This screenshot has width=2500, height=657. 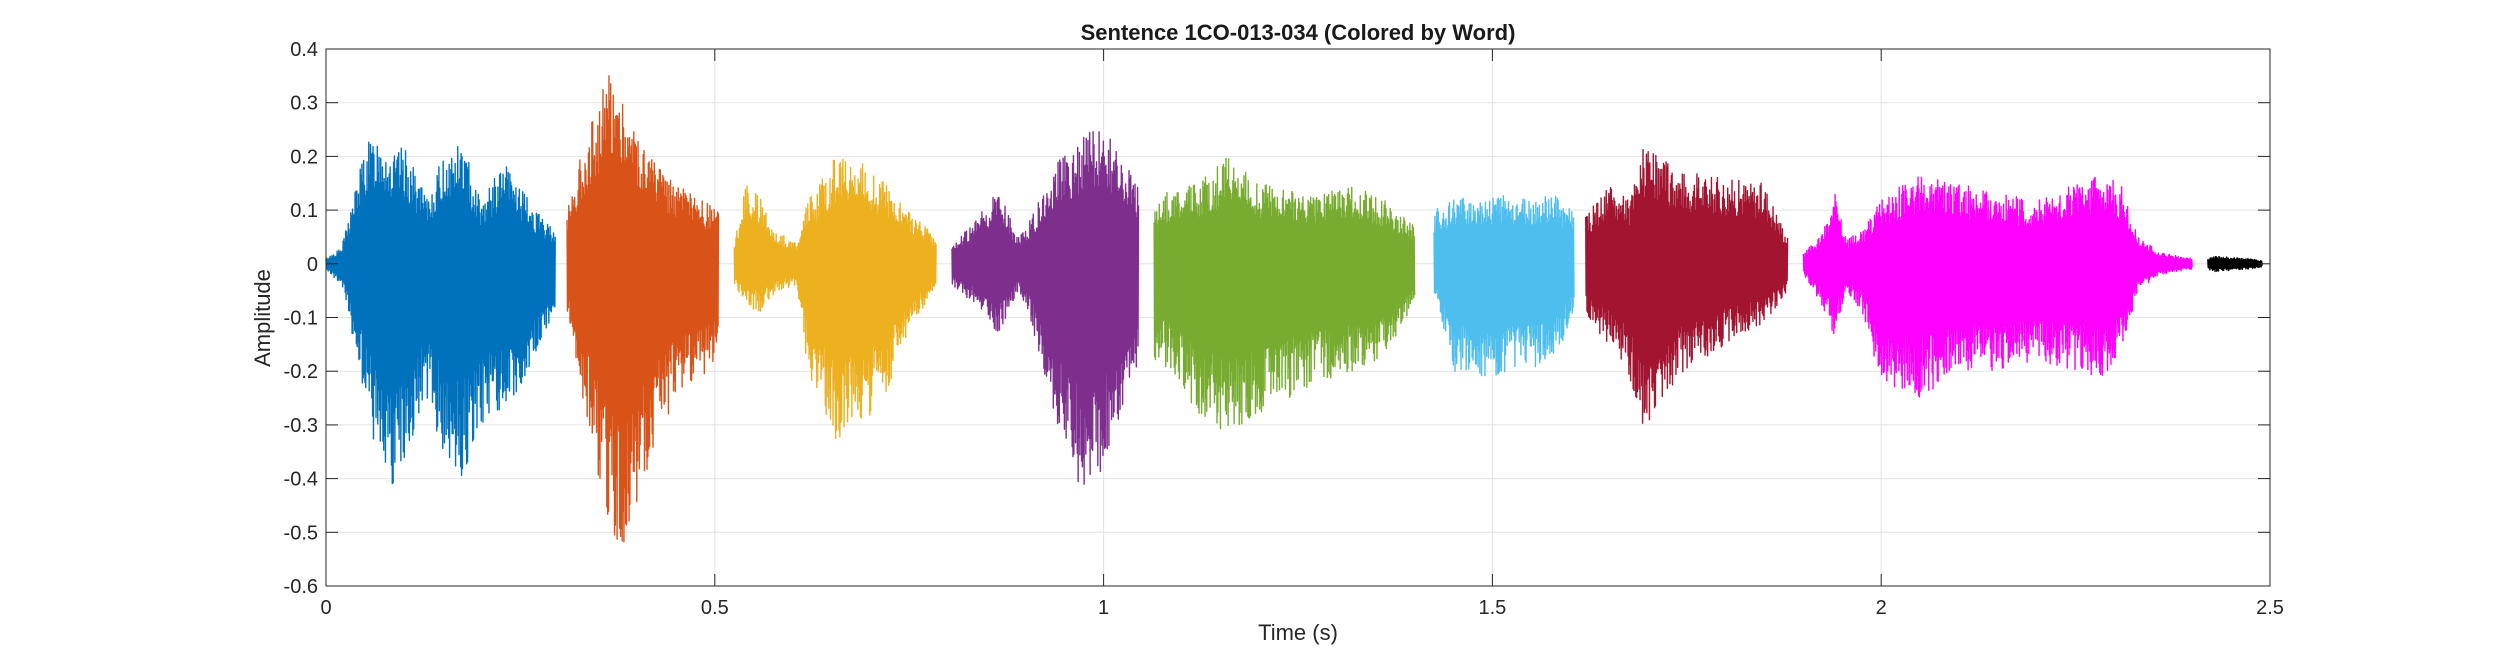 I want to click on y-tick-label: 0.3, so click(x=304, y=104).